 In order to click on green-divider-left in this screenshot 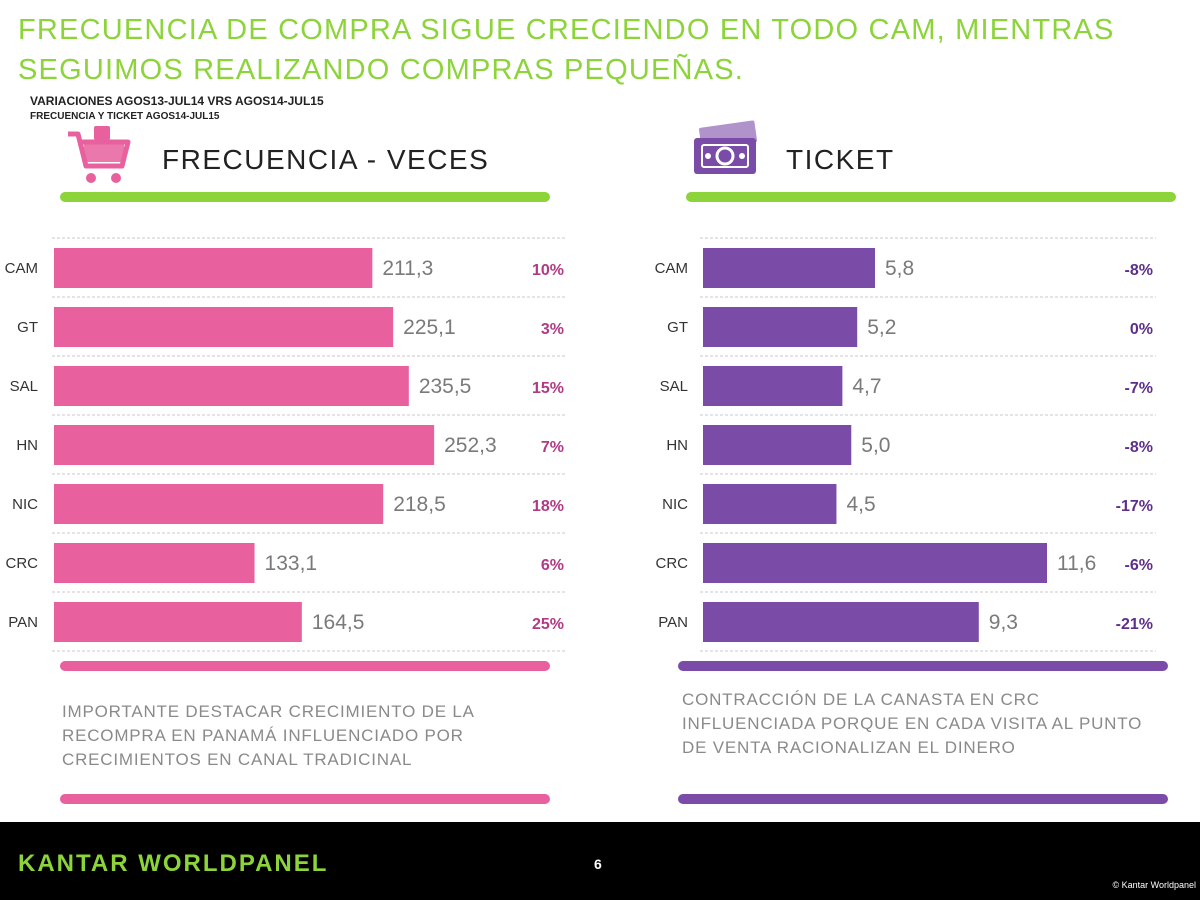, I will do `click(305, 197)`.